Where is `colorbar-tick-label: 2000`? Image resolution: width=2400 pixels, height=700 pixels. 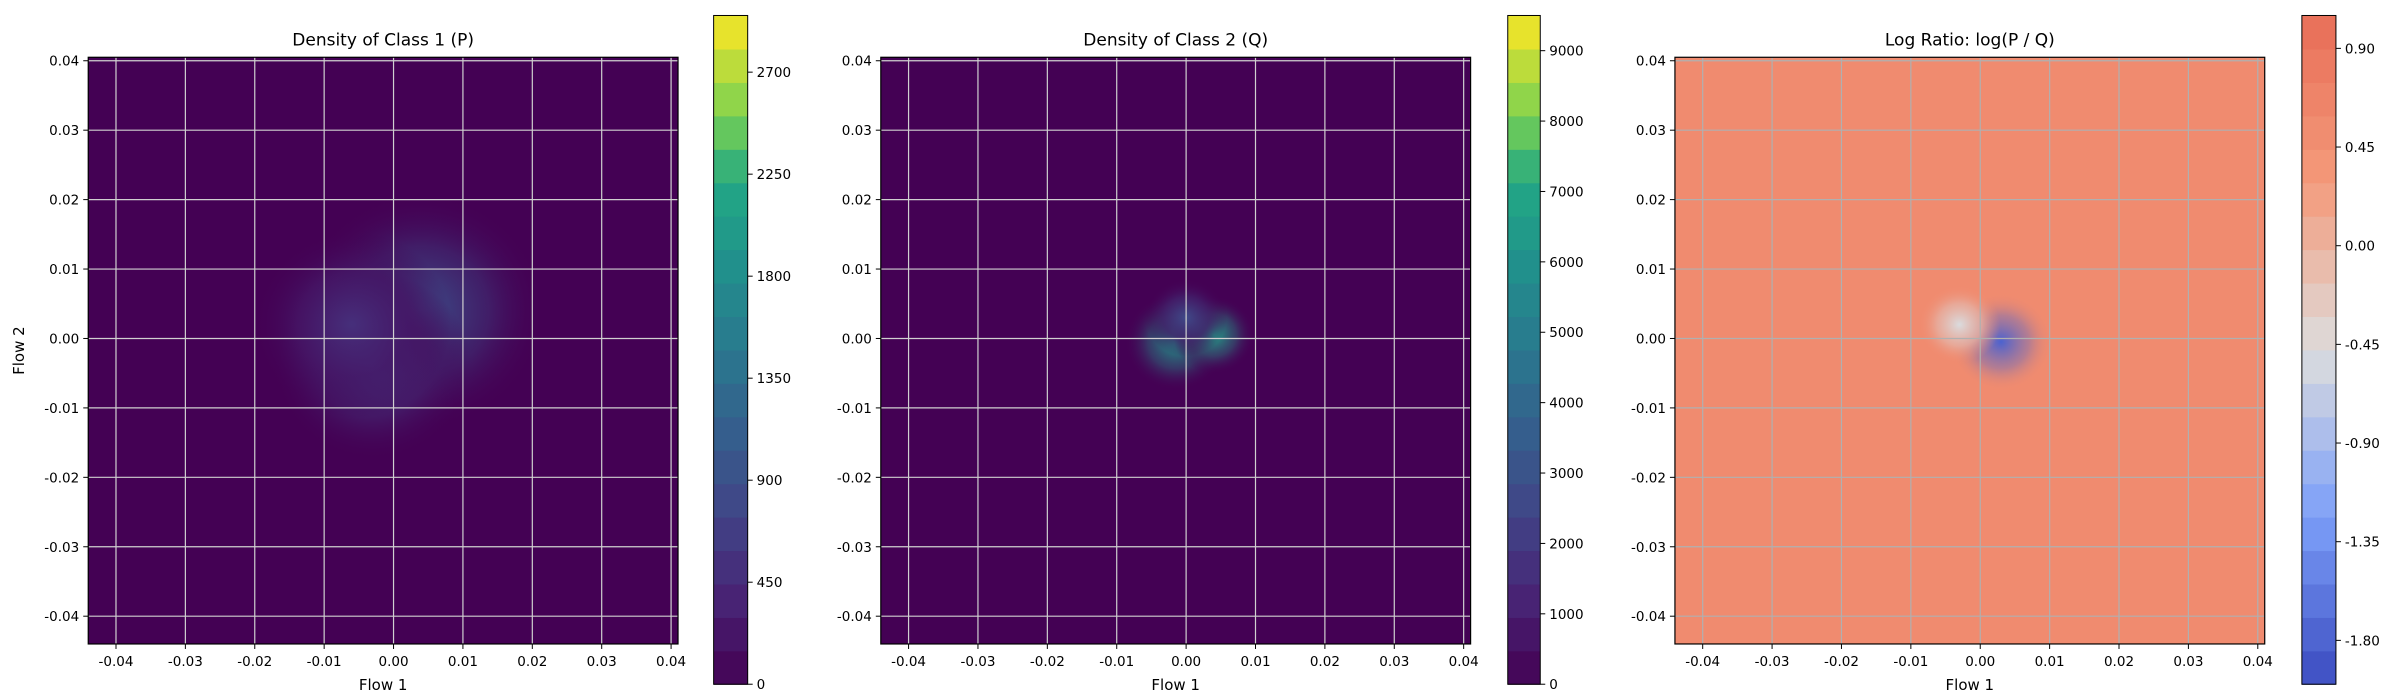
colorbar-tick-label: 2000 is located at coordinates (1566, 544).